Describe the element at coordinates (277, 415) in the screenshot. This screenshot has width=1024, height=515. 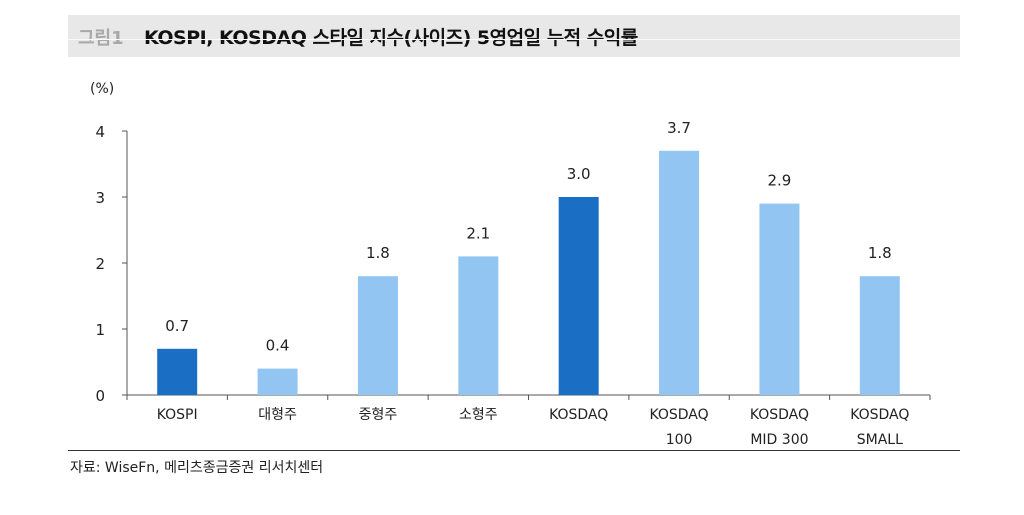
I see `x-tick-label: 대형주` at that location.